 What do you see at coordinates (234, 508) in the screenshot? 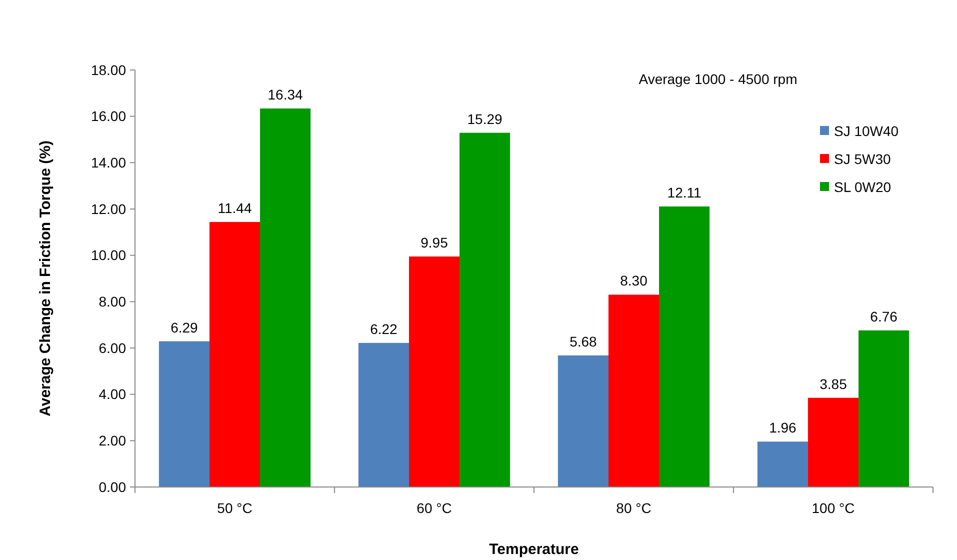
I see `x-tick-label: 50 °C` at bounding box center [234, 508].